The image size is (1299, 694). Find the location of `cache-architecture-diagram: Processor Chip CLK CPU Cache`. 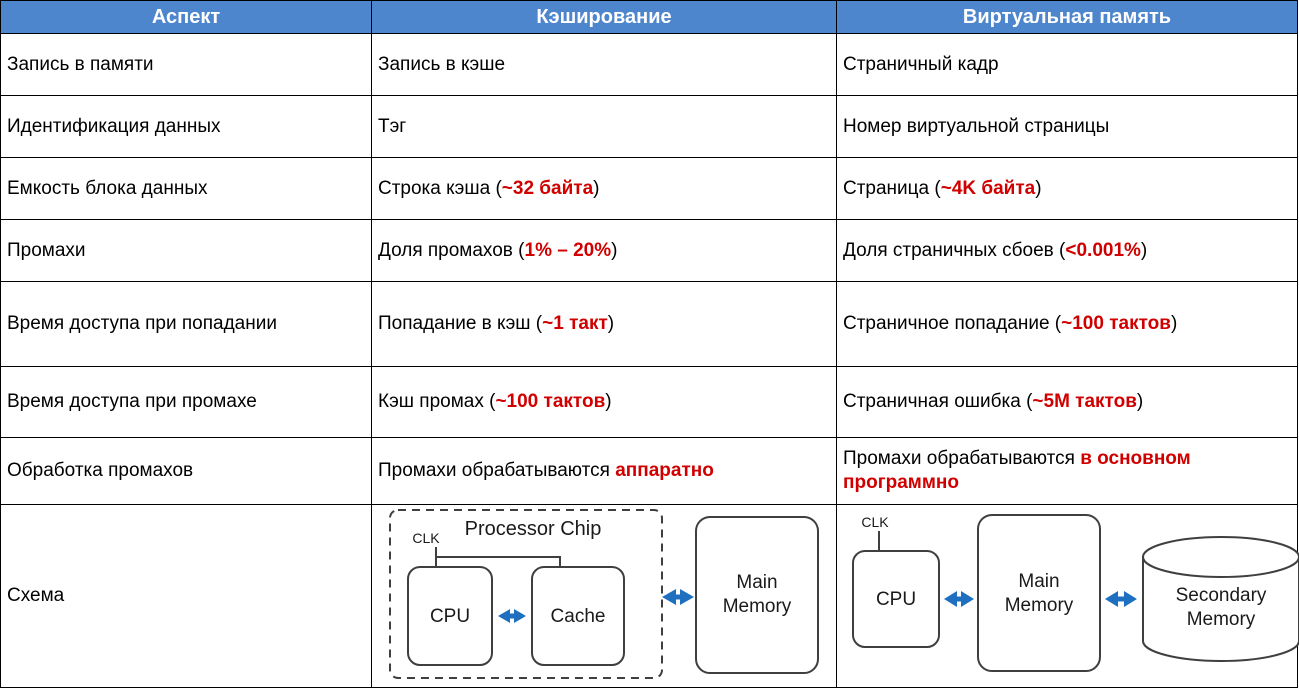

cache-architecture-diagram: Processor Chip CLK CPU Cache is located at coordinates (604, 596).